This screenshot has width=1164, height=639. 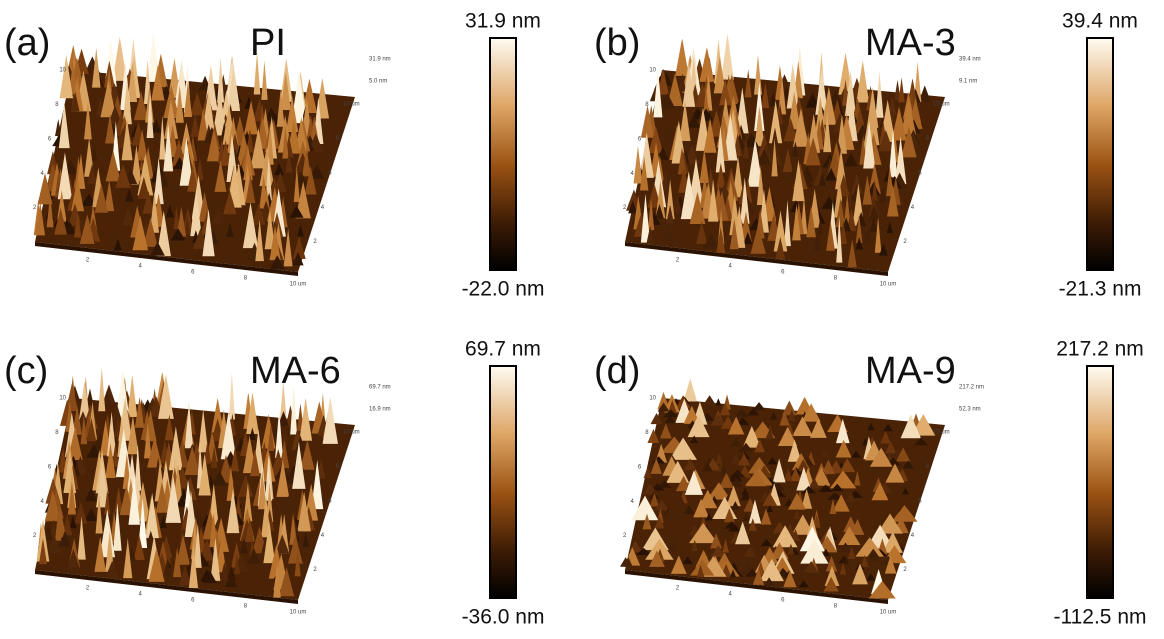 What do you see at coordinates (783, 273) in the screenshot?
I see `x-tick-label: 6` at bounding box center [783, 273].